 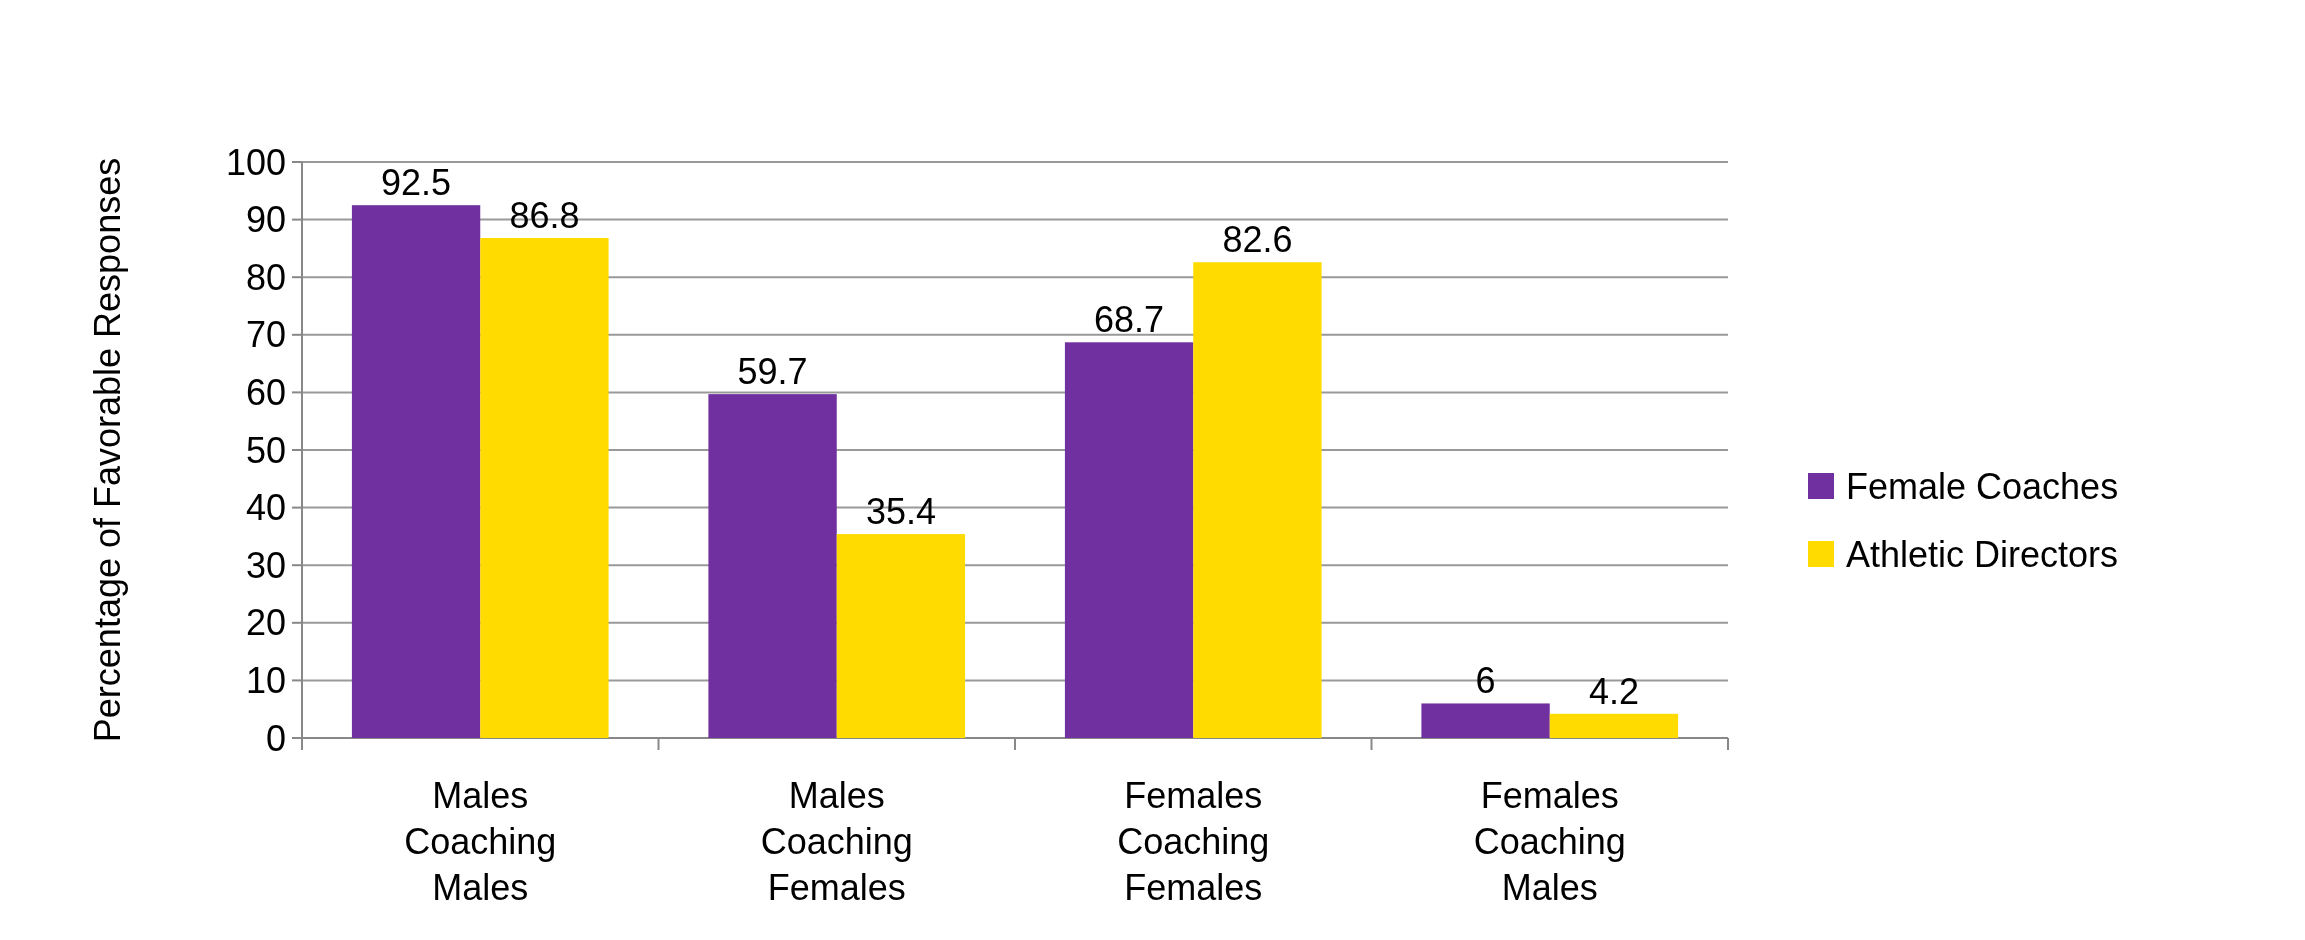 I want to click on y-tick-label: 70, so click(x=265, y=335).